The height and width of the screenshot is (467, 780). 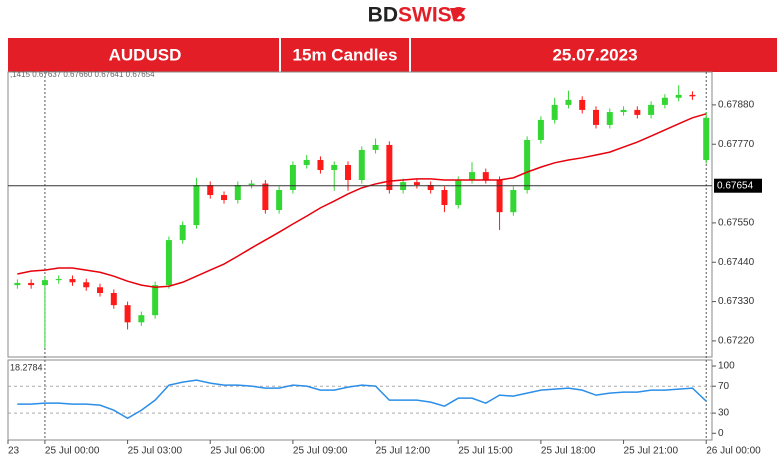 What do you see at coordinates (721, 433) in the screenshot?
I see `y-tick-label: 0` at bounding box center [721, 433].